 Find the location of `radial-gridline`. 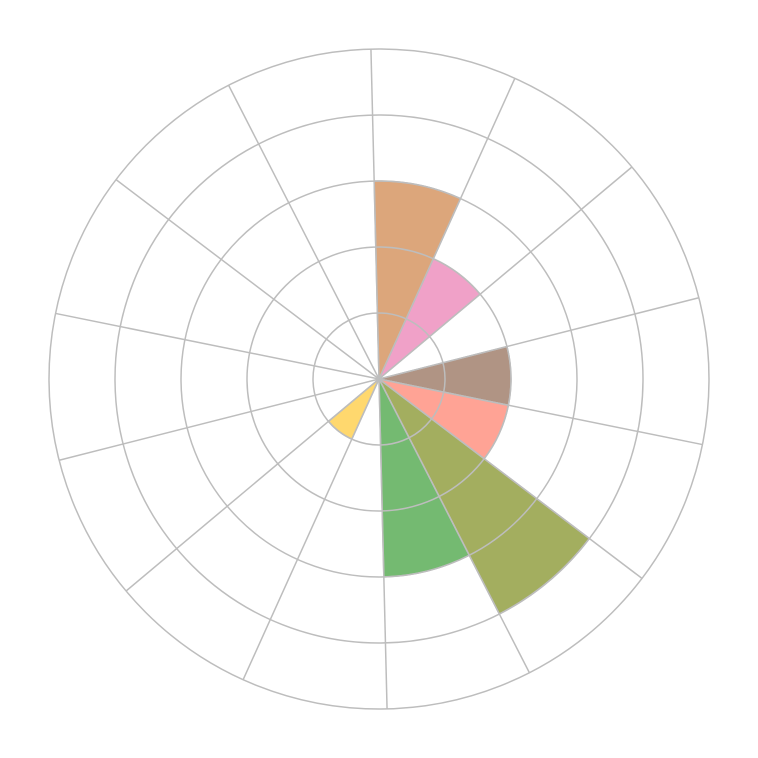

radial-gridline is located at coordinates (379, 379).